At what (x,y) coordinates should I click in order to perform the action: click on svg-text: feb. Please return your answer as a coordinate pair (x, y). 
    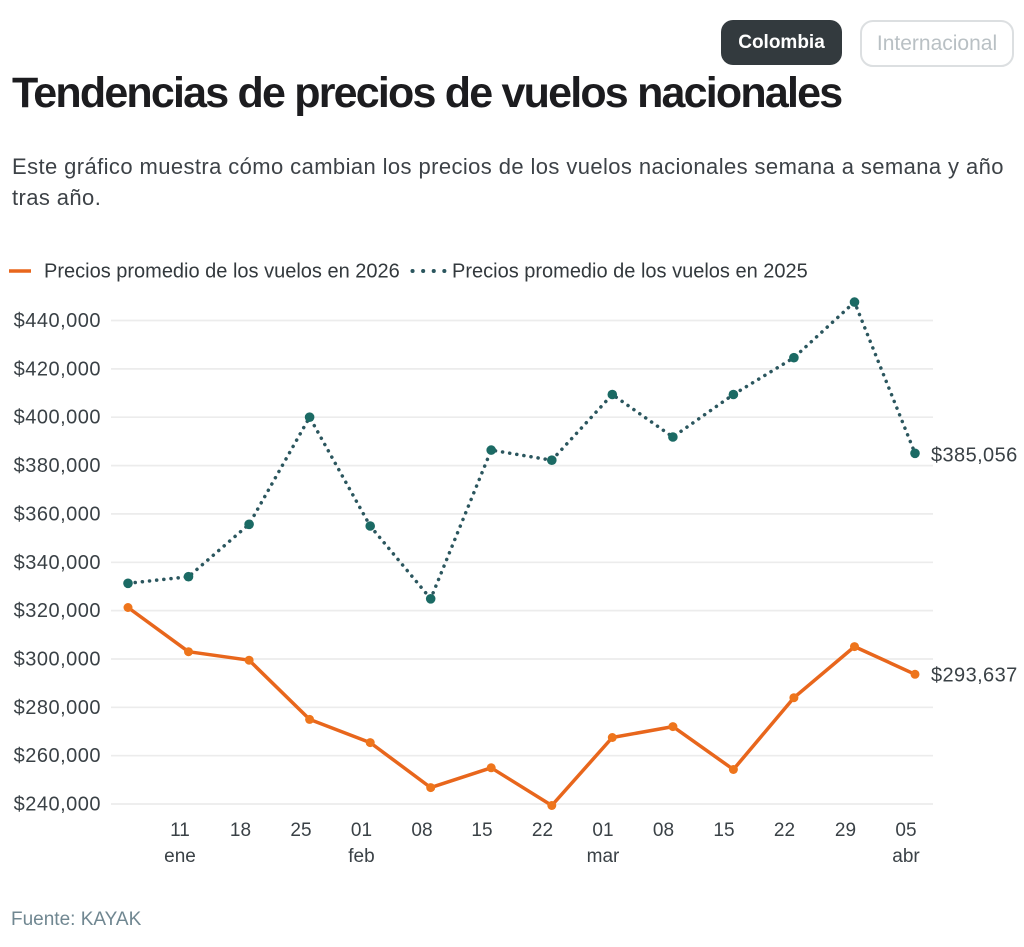
    Looking at the image, I should click on (361, 856).